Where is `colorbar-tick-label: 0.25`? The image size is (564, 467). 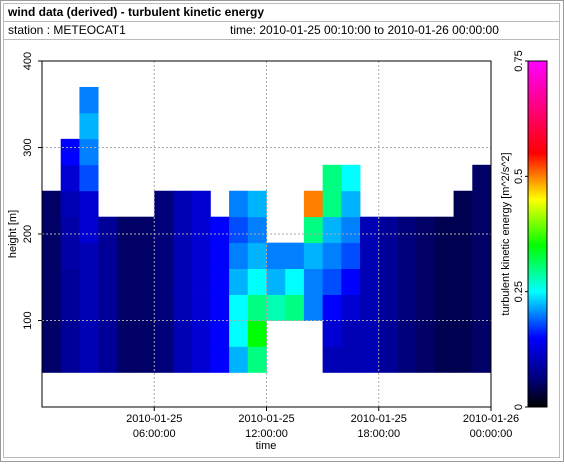
colorbar-tick-label: 0.25 is located at coordinates (519, 291).